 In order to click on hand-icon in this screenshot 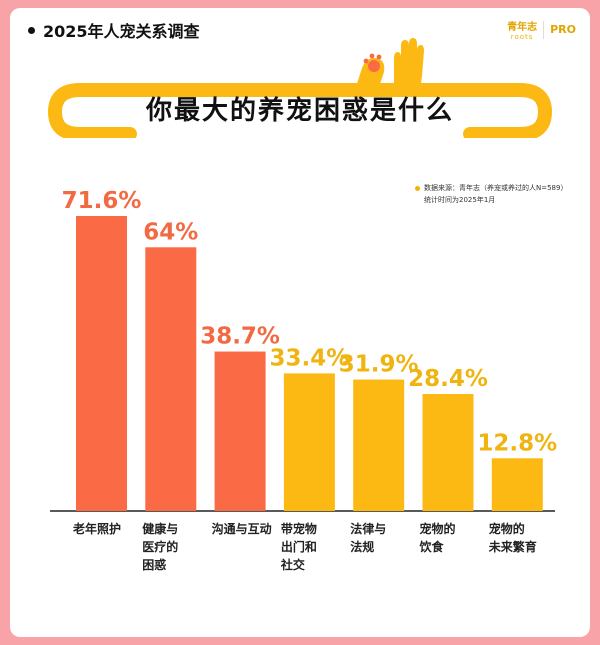, I will do `click(409, 64)`.